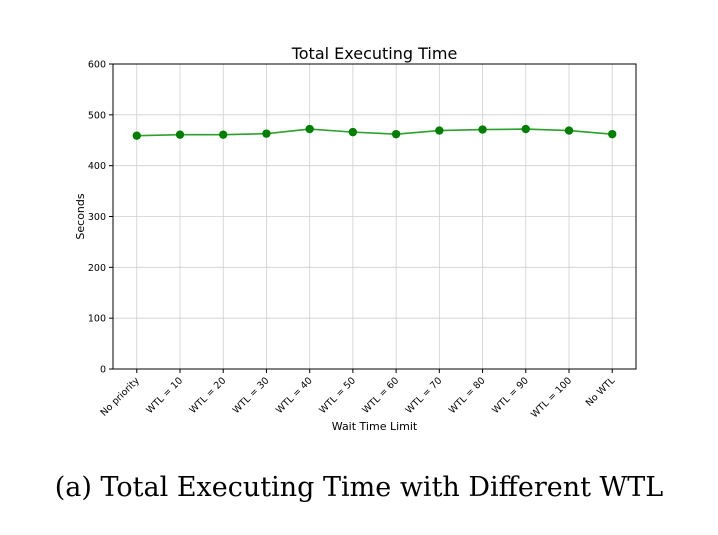 The image size is (718, 535). Describe the element at coordinates (97, 268) in the screenshot. I see `y-tick-label: 200` at that location.